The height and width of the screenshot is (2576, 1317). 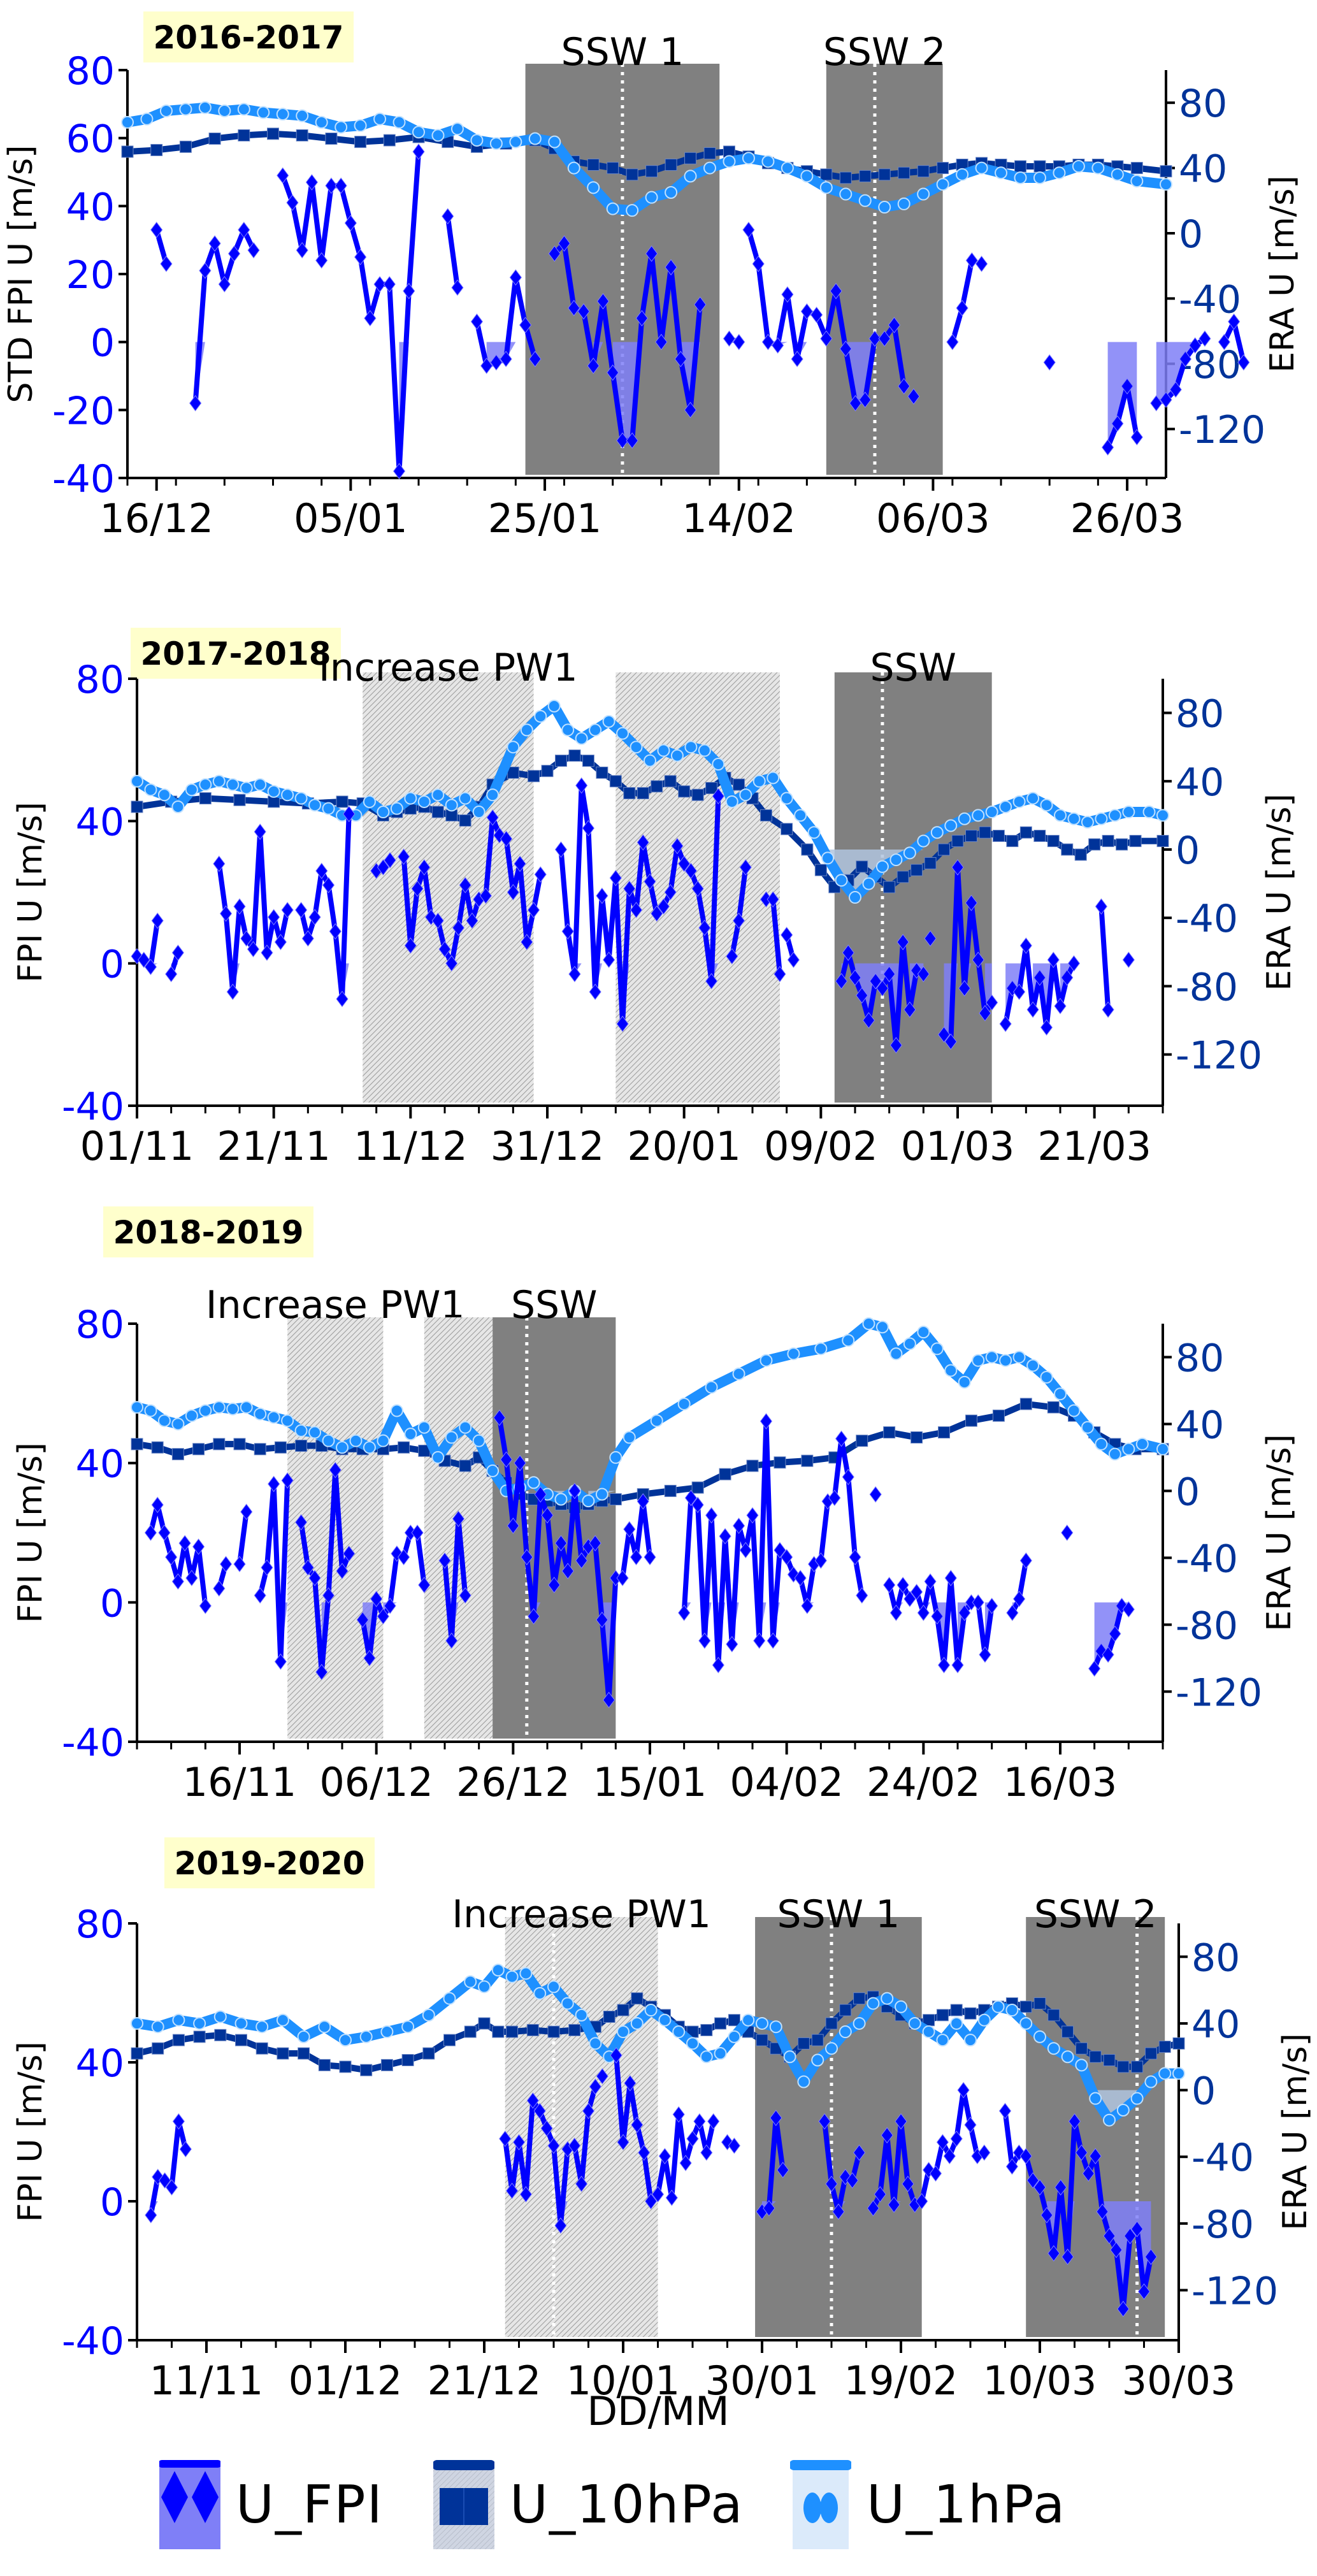 What do you see at coordinates (207, 2380) in the screenshot?
I see `x-tick-label: 11/11` at bounding box center [207, 2380].